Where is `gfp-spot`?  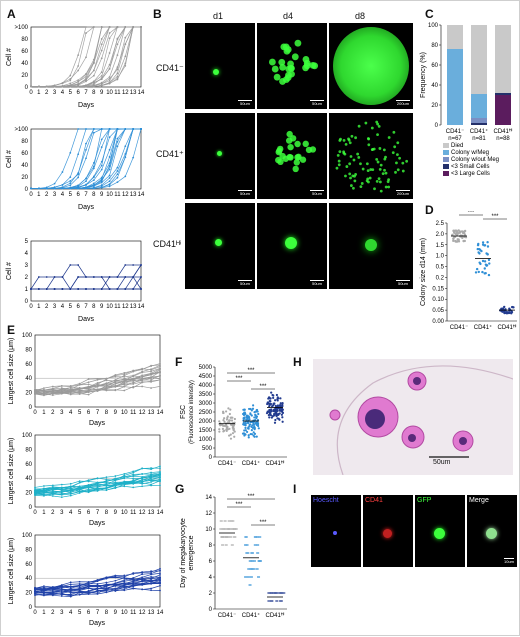 gfp-spot is located at coordinates (439, 533).